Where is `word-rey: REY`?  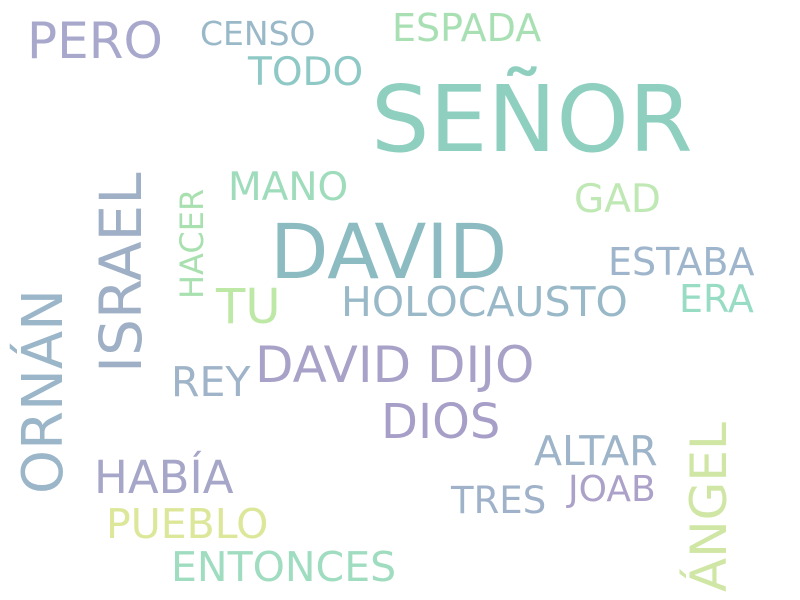 word-rey: REY is located at coordinates (211, 382).